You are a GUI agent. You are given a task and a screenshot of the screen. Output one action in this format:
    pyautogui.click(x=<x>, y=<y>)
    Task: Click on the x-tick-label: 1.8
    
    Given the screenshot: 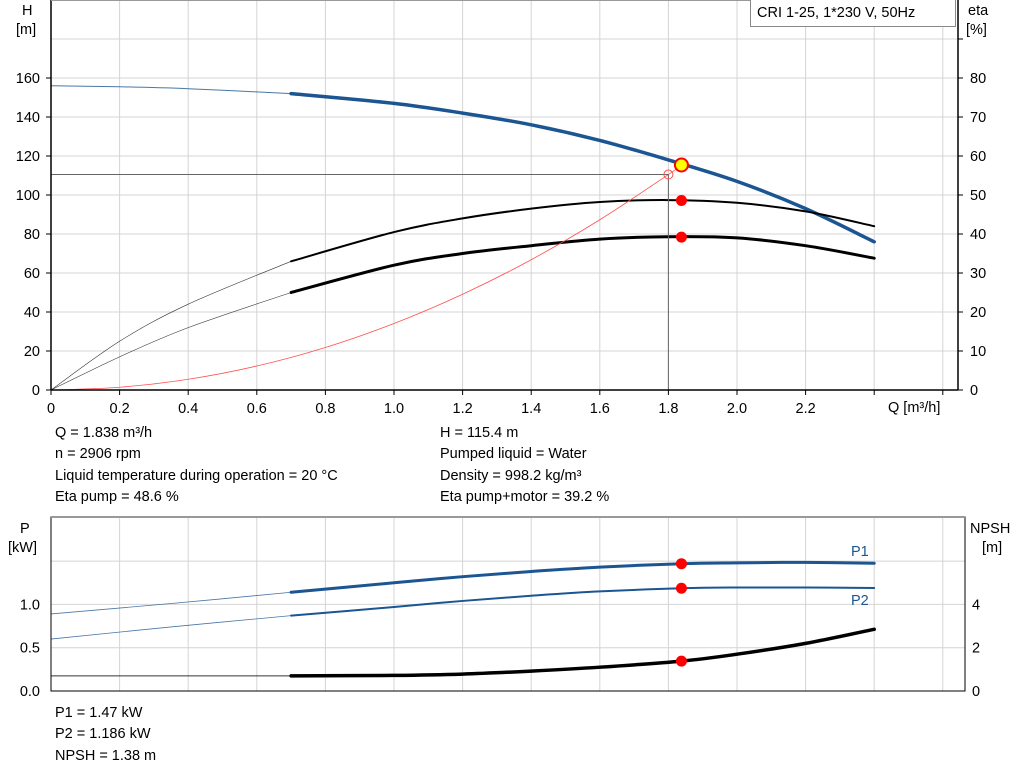 What is the action you would take?
    pyautogui.click(x=668, y=409)
    